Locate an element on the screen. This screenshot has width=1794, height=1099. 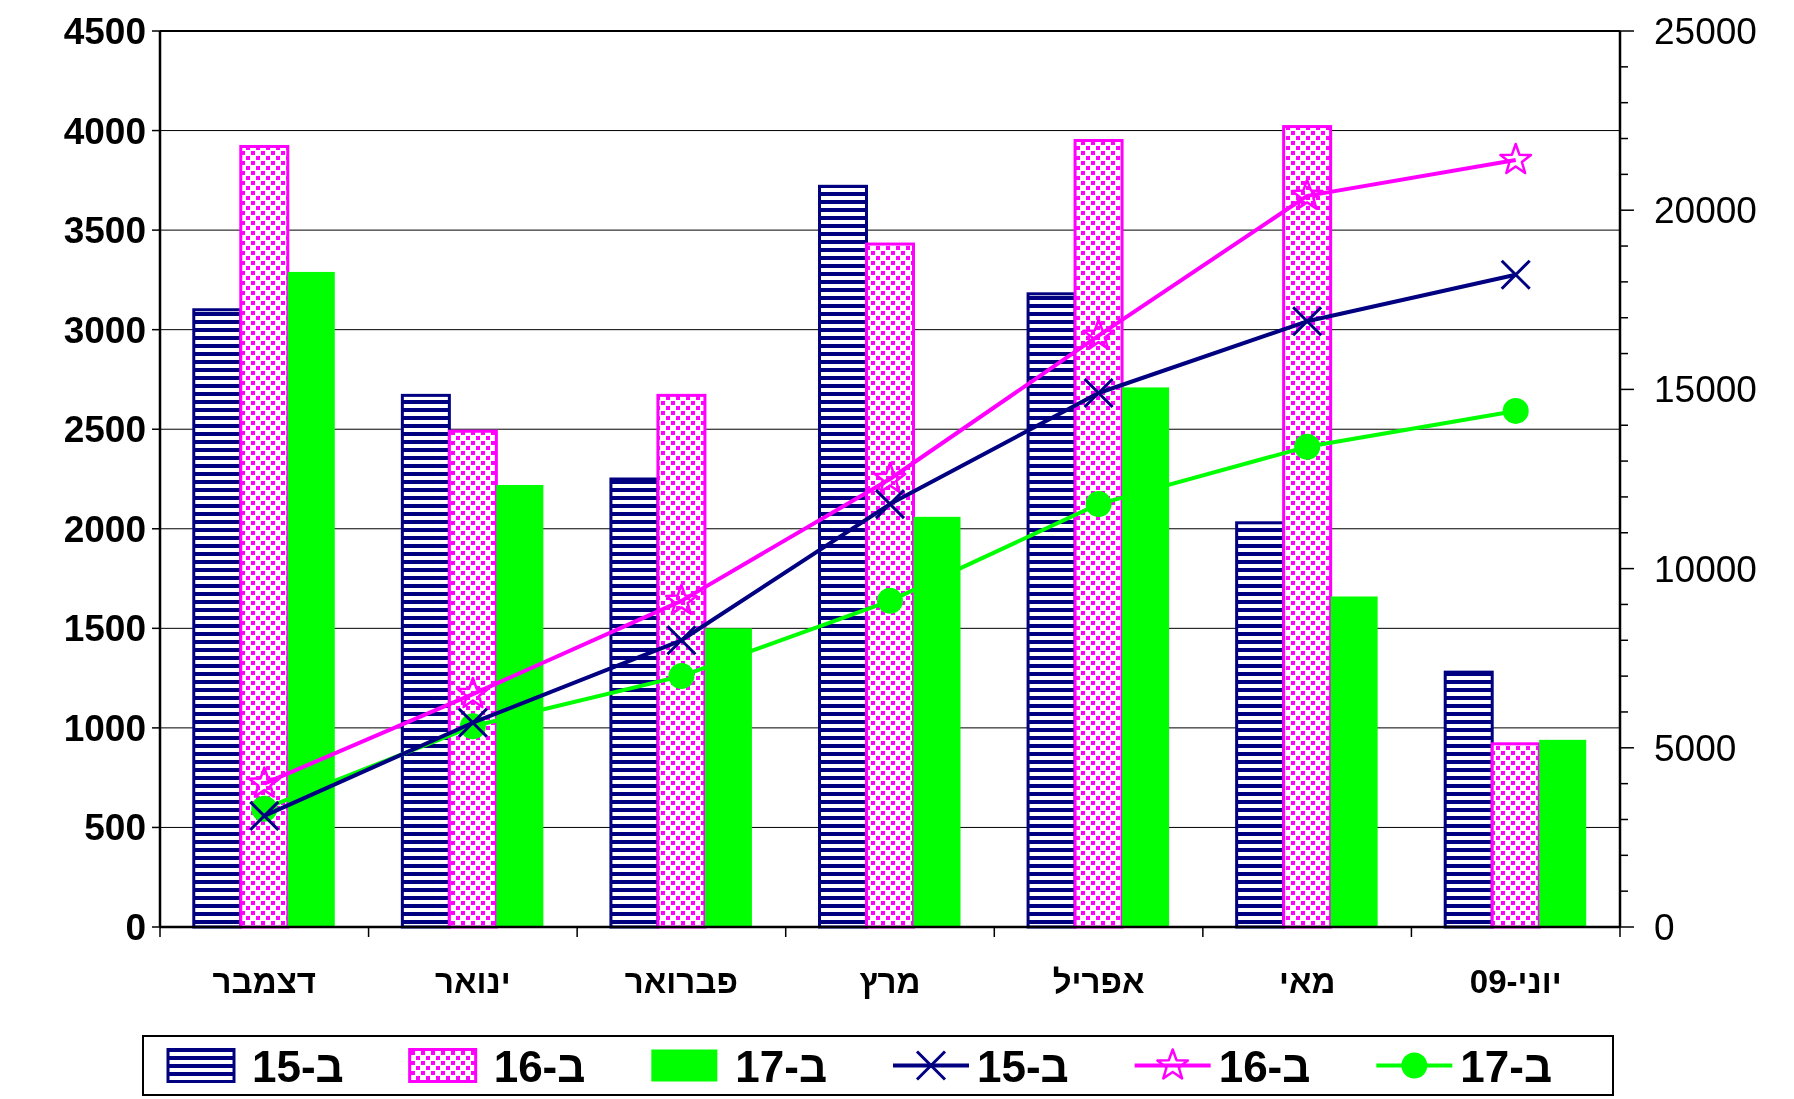
x-tick-label: יוני-09 is located at coordinates (1515, 981).